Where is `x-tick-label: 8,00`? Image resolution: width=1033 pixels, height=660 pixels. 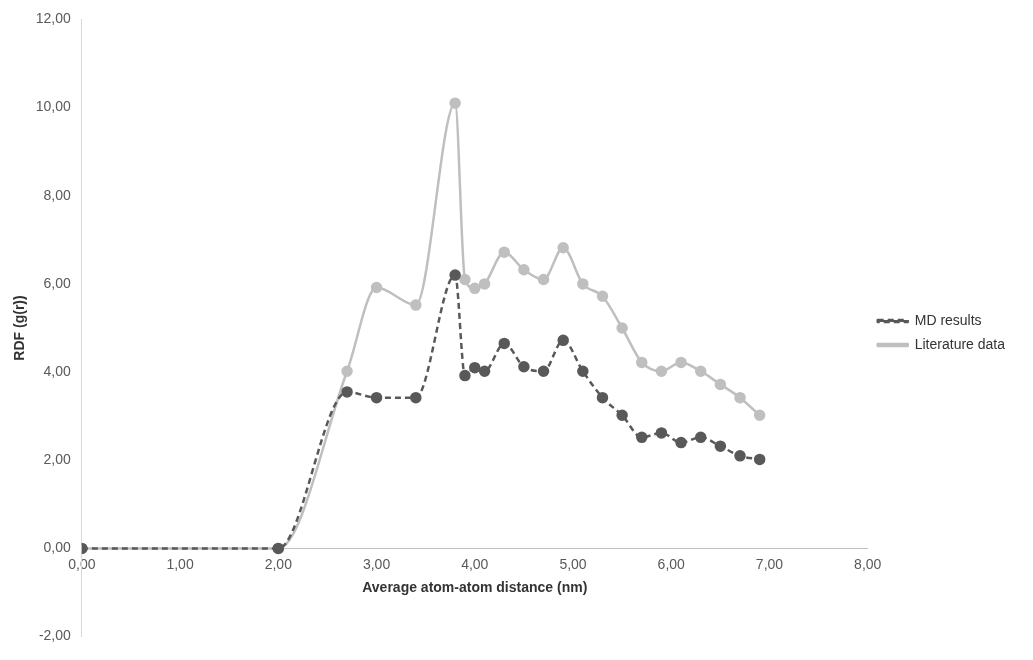 x-tick-label: 8,00 is located at coordinates (868, 563).